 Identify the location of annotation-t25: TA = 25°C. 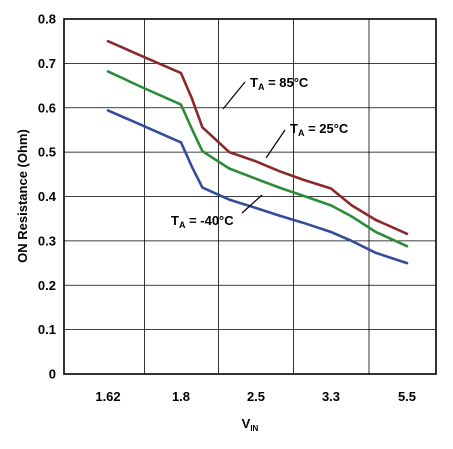
(319, 129).